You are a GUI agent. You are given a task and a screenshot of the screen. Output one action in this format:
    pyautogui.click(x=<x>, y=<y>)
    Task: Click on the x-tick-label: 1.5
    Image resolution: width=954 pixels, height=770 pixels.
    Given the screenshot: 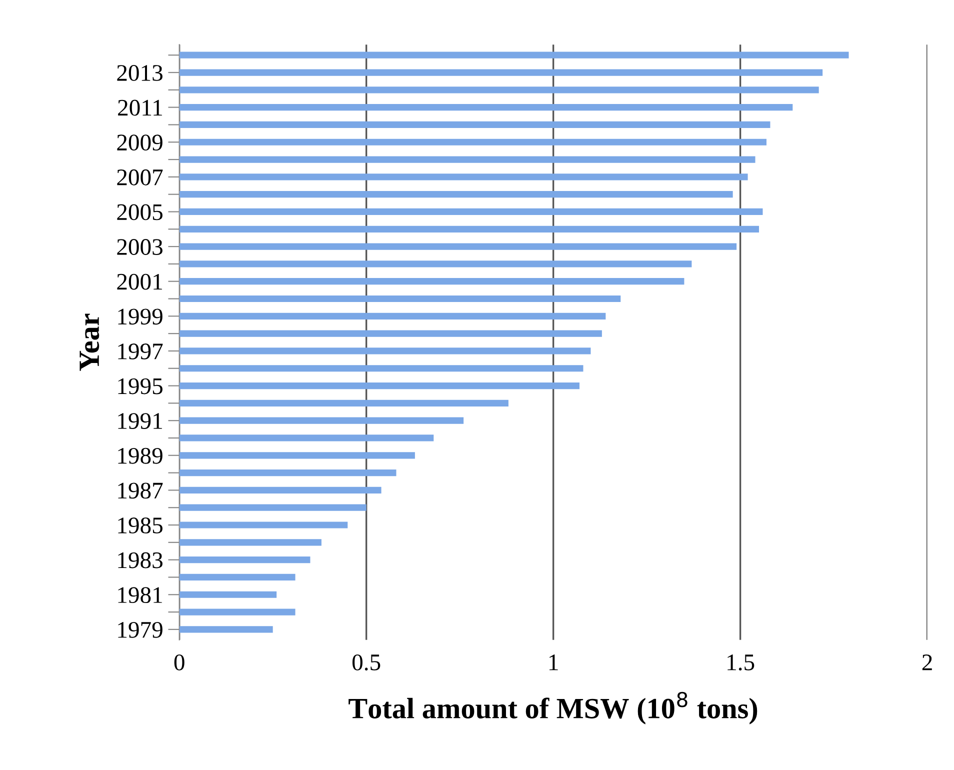 What is the action you would take?
    pyautogui.click(x=741, y=662)
    